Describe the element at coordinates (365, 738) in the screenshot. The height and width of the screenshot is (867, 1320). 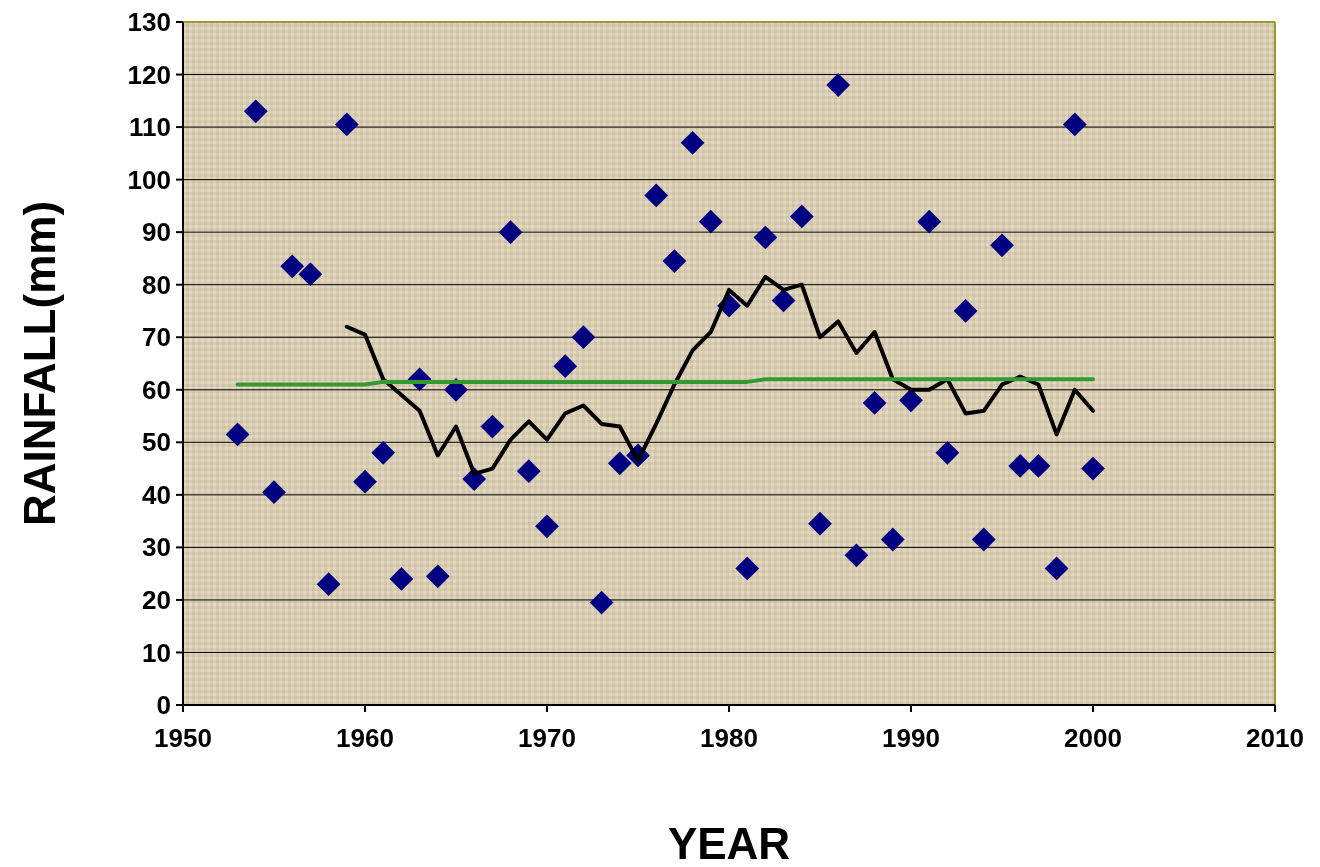
I see `x-tick-label: 1960` at that location.